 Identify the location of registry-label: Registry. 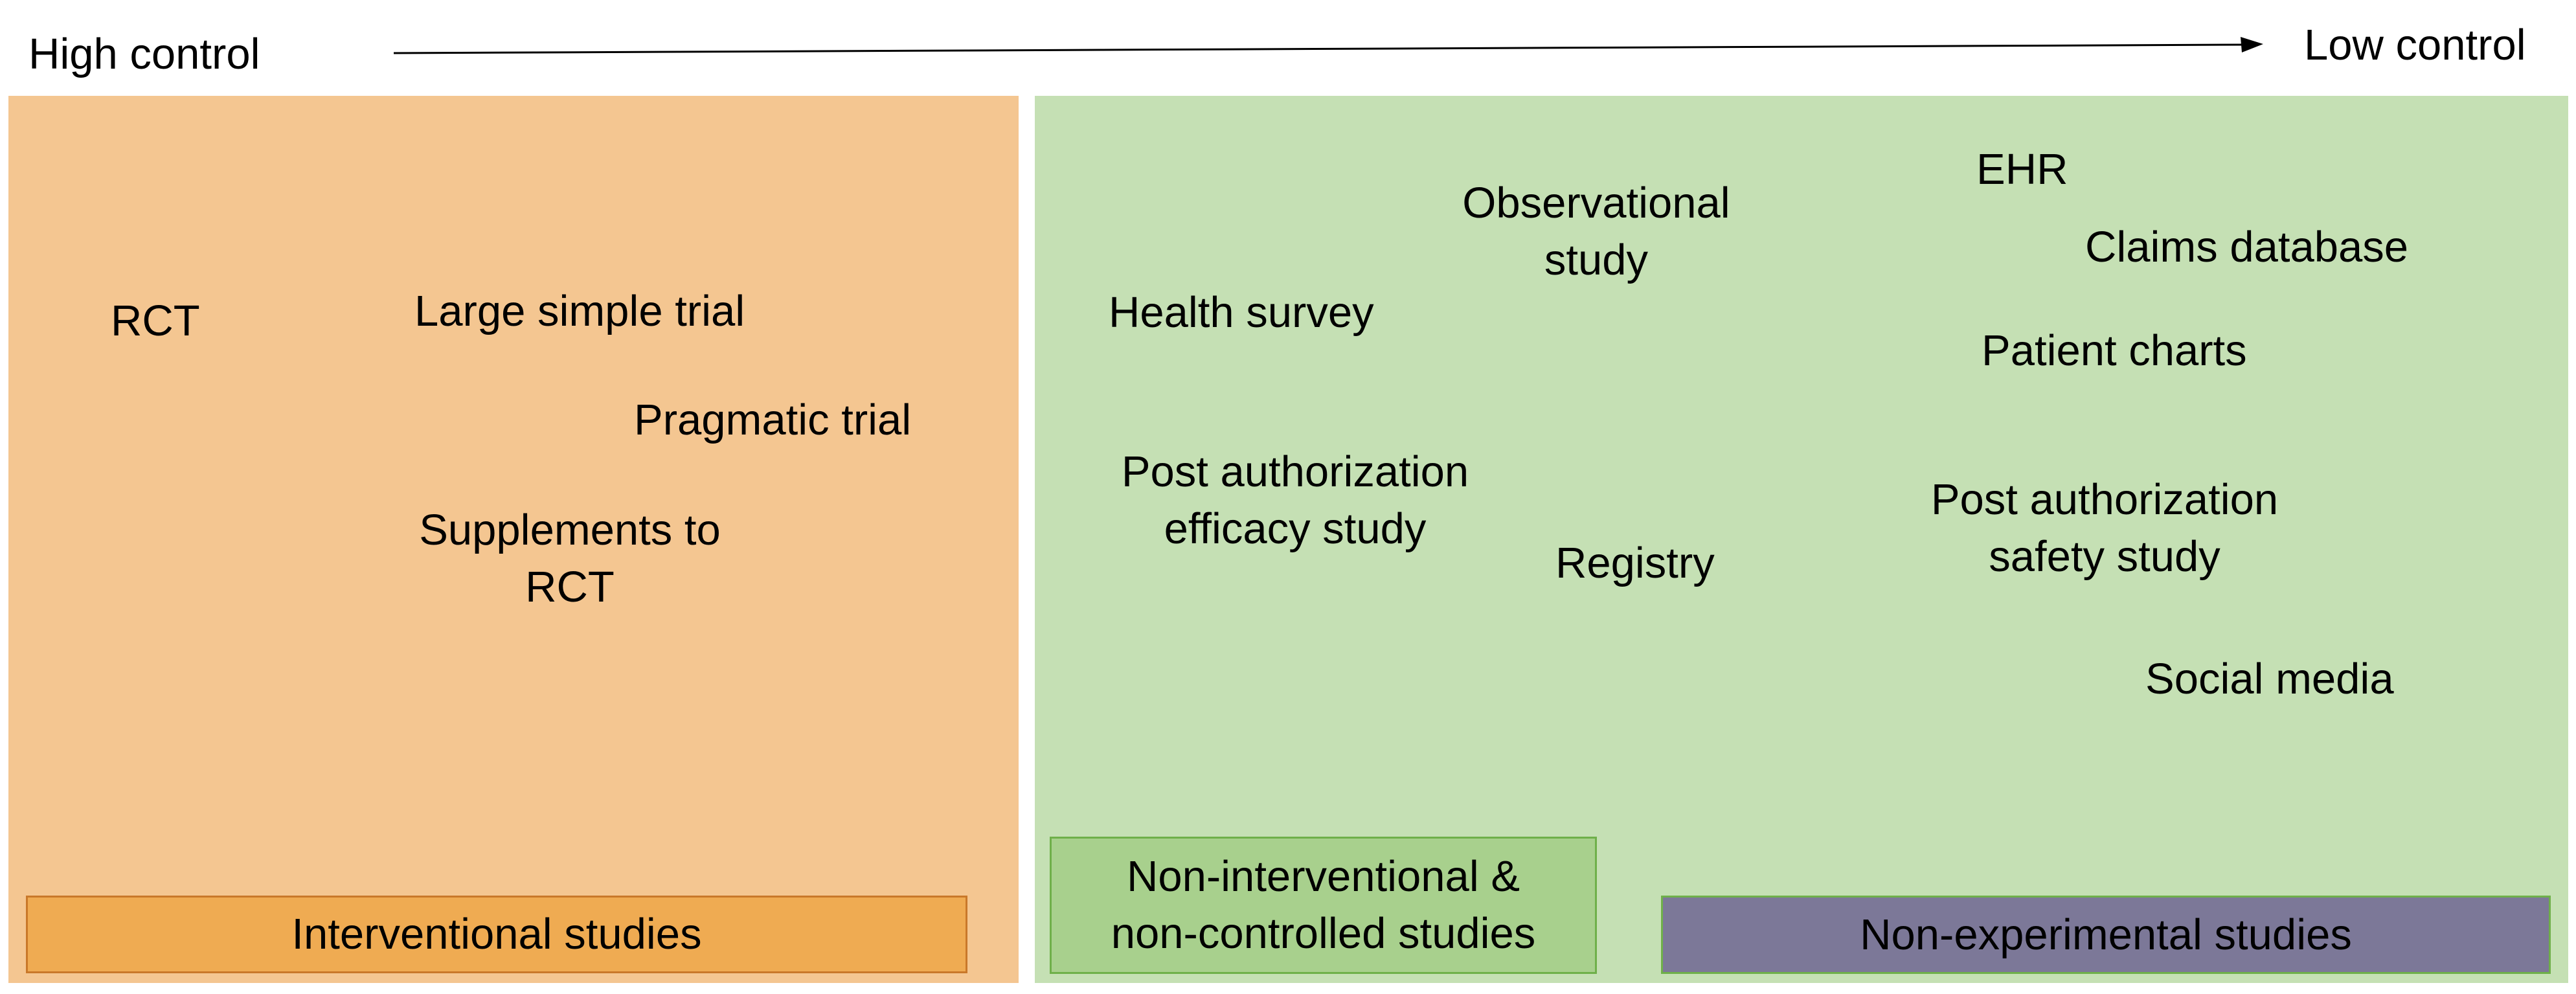
(1635, 563).